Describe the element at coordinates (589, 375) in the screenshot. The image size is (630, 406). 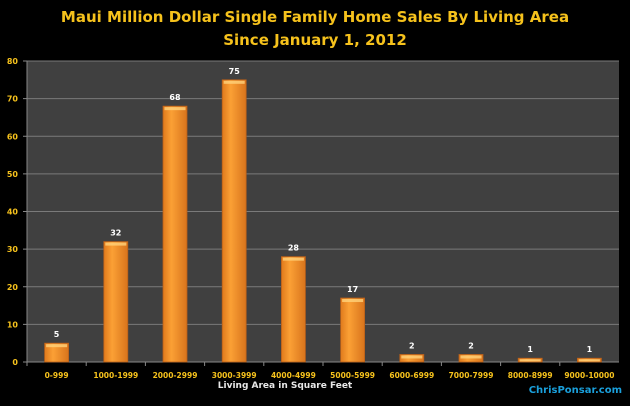
I see `x-tick-label: 9000-10000` at that location.